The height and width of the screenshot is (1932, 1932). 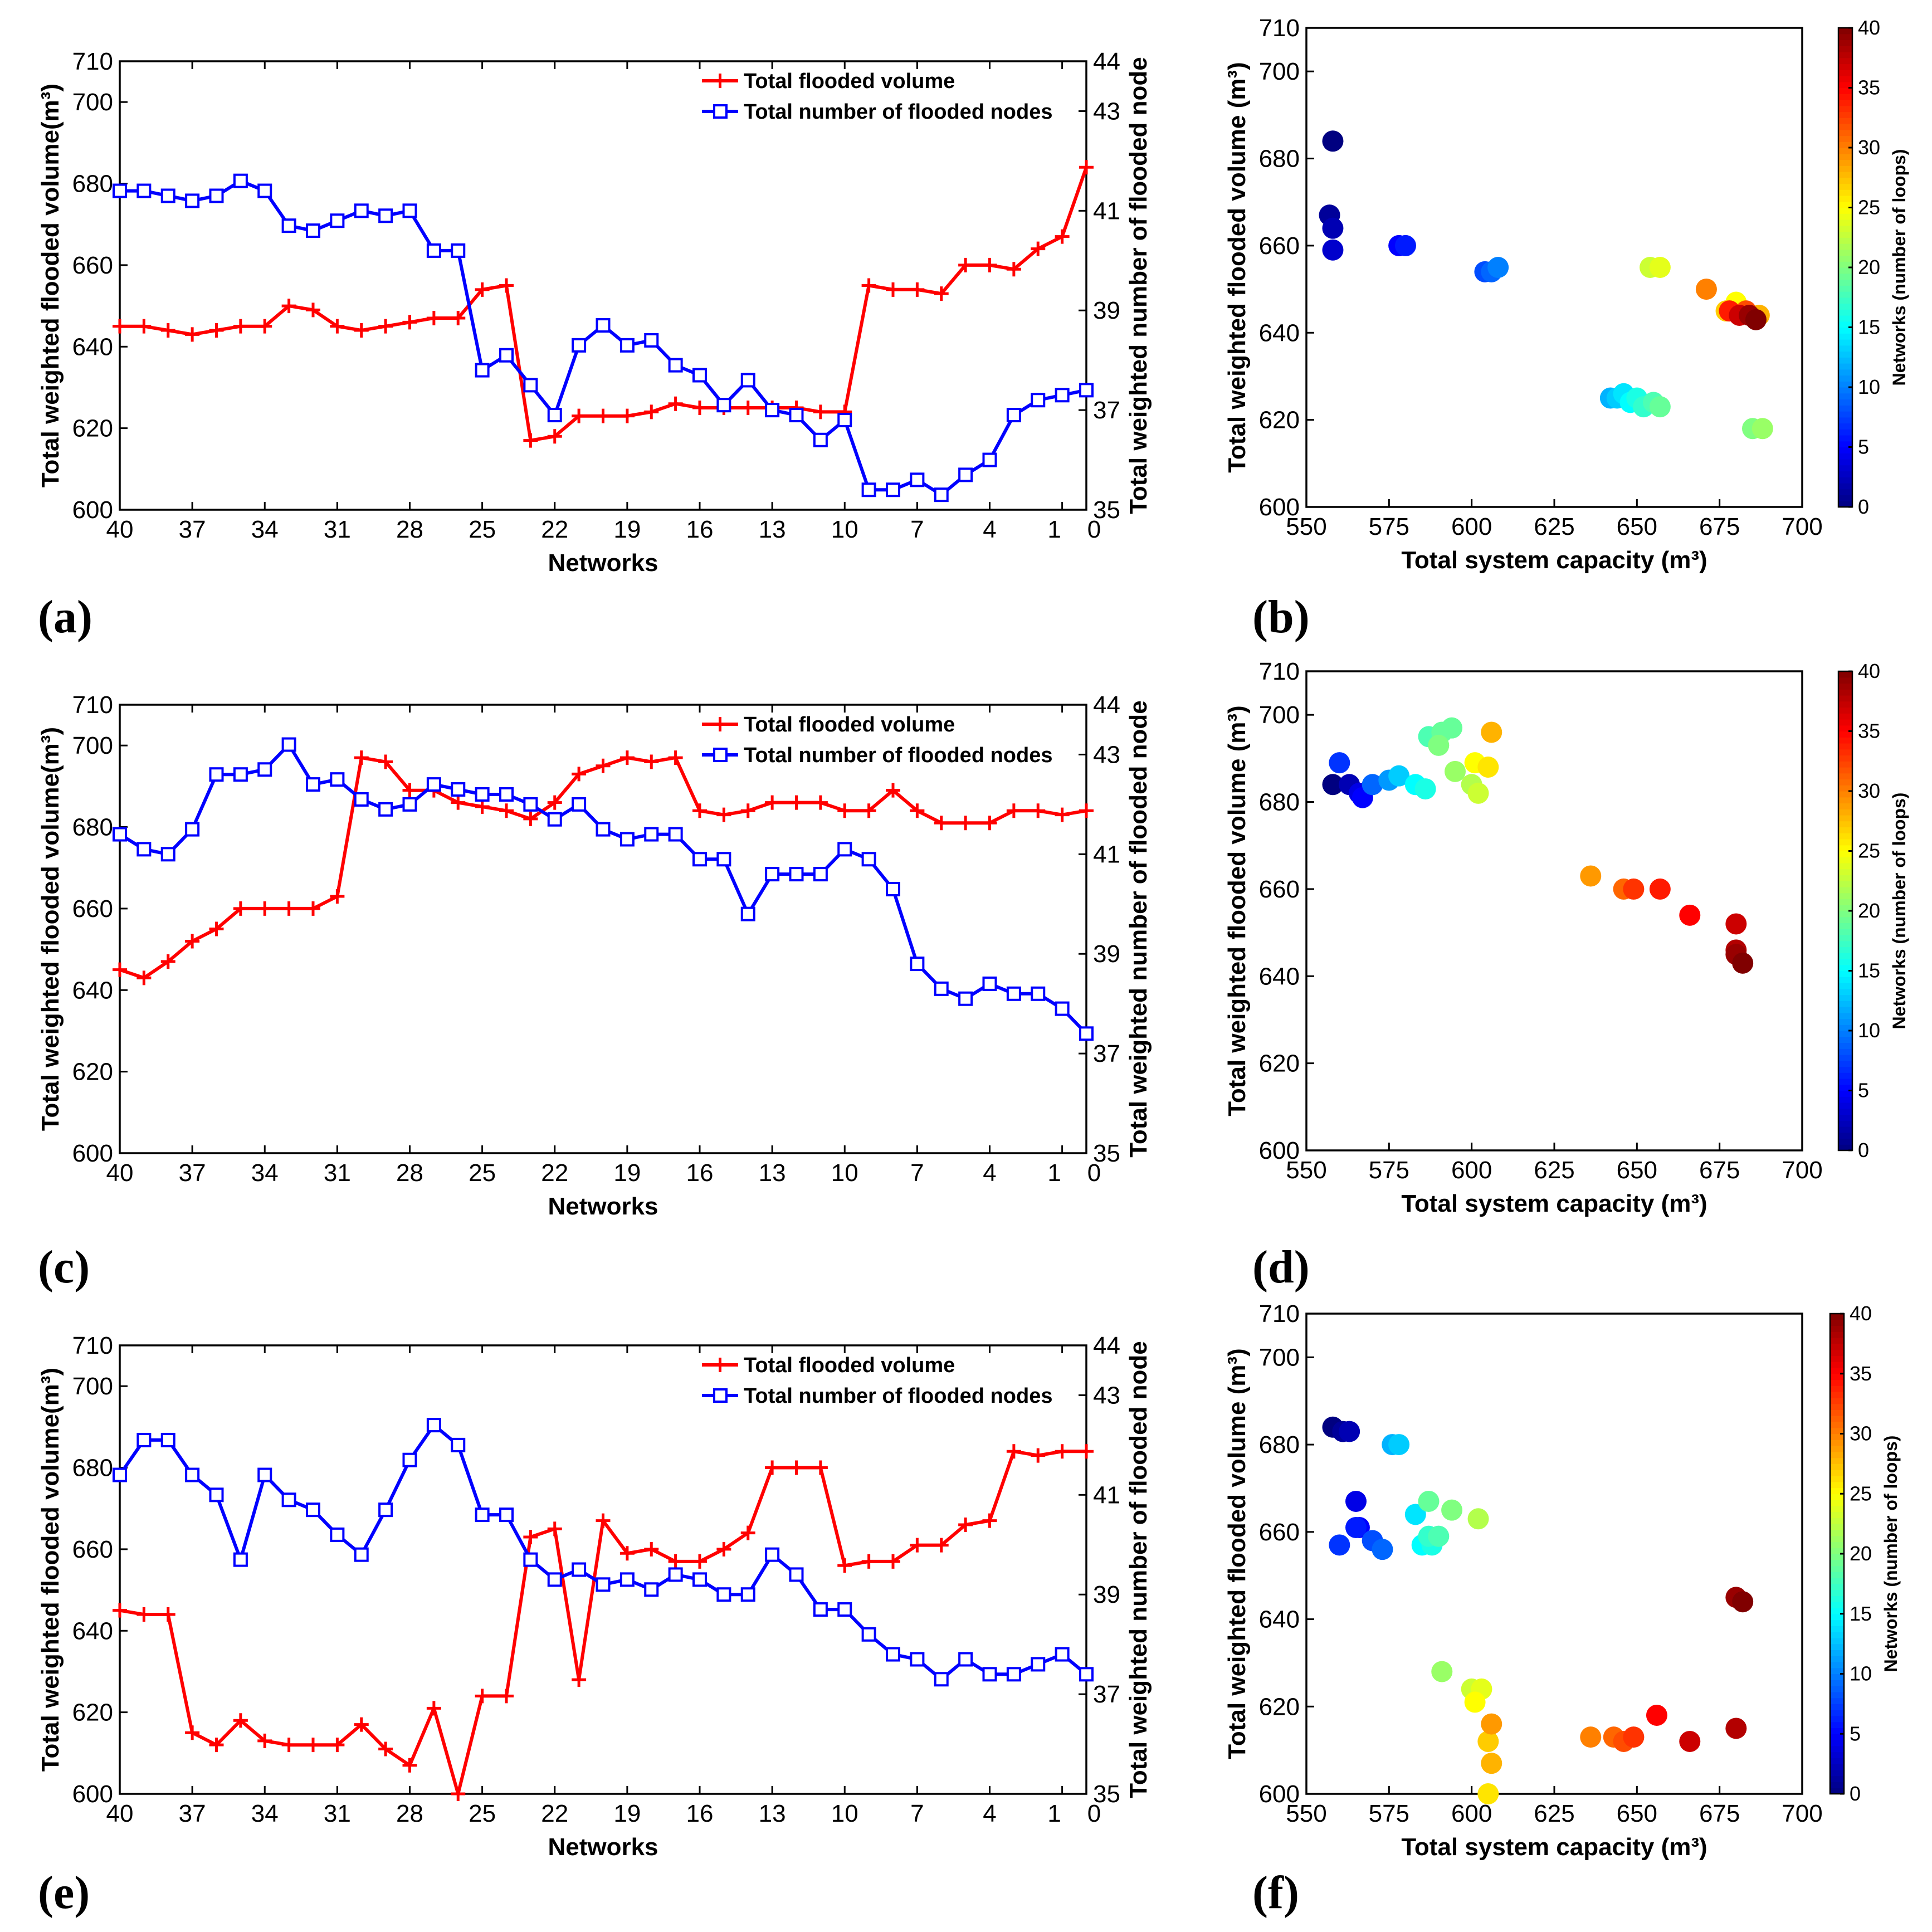 I want to click on x-tick-label: 13, so click(x=772, y=1813).